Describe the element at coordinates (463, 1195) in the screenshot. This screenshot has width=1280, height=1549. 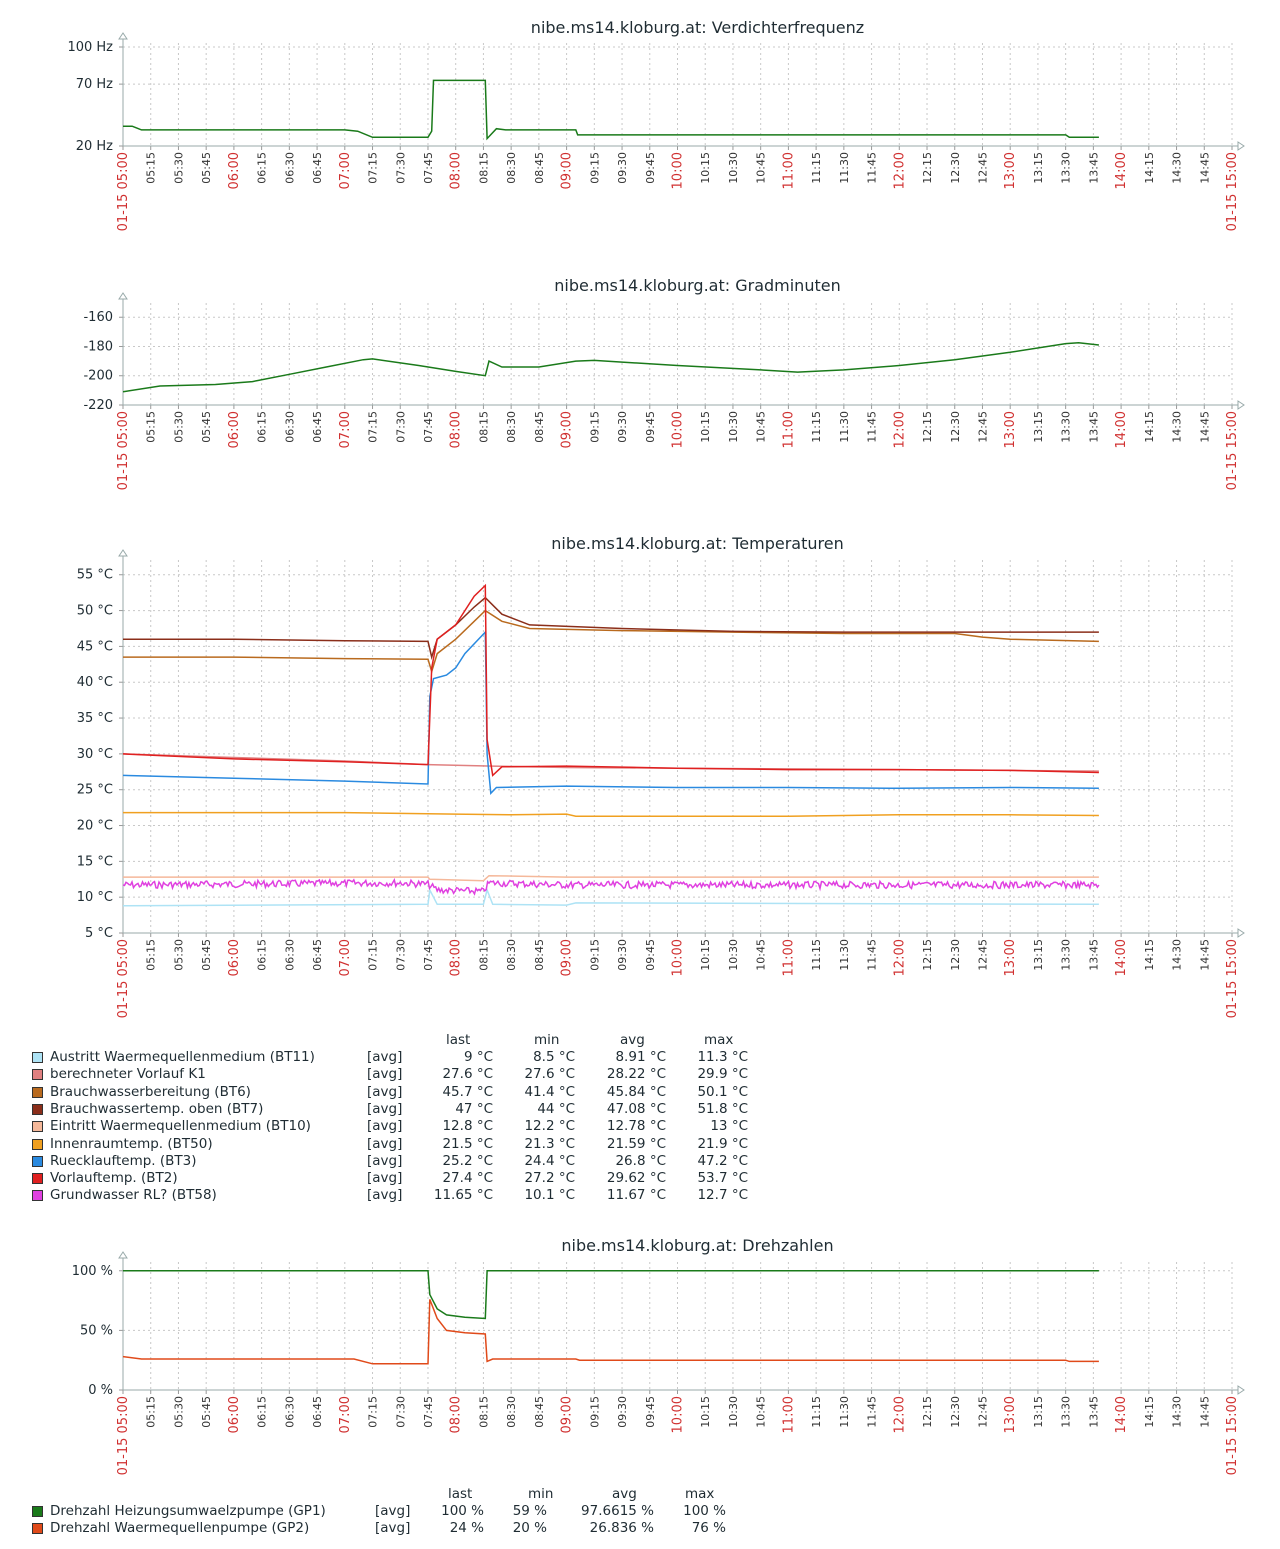
I see `legend-value-last: 11.65 °C` at that location.